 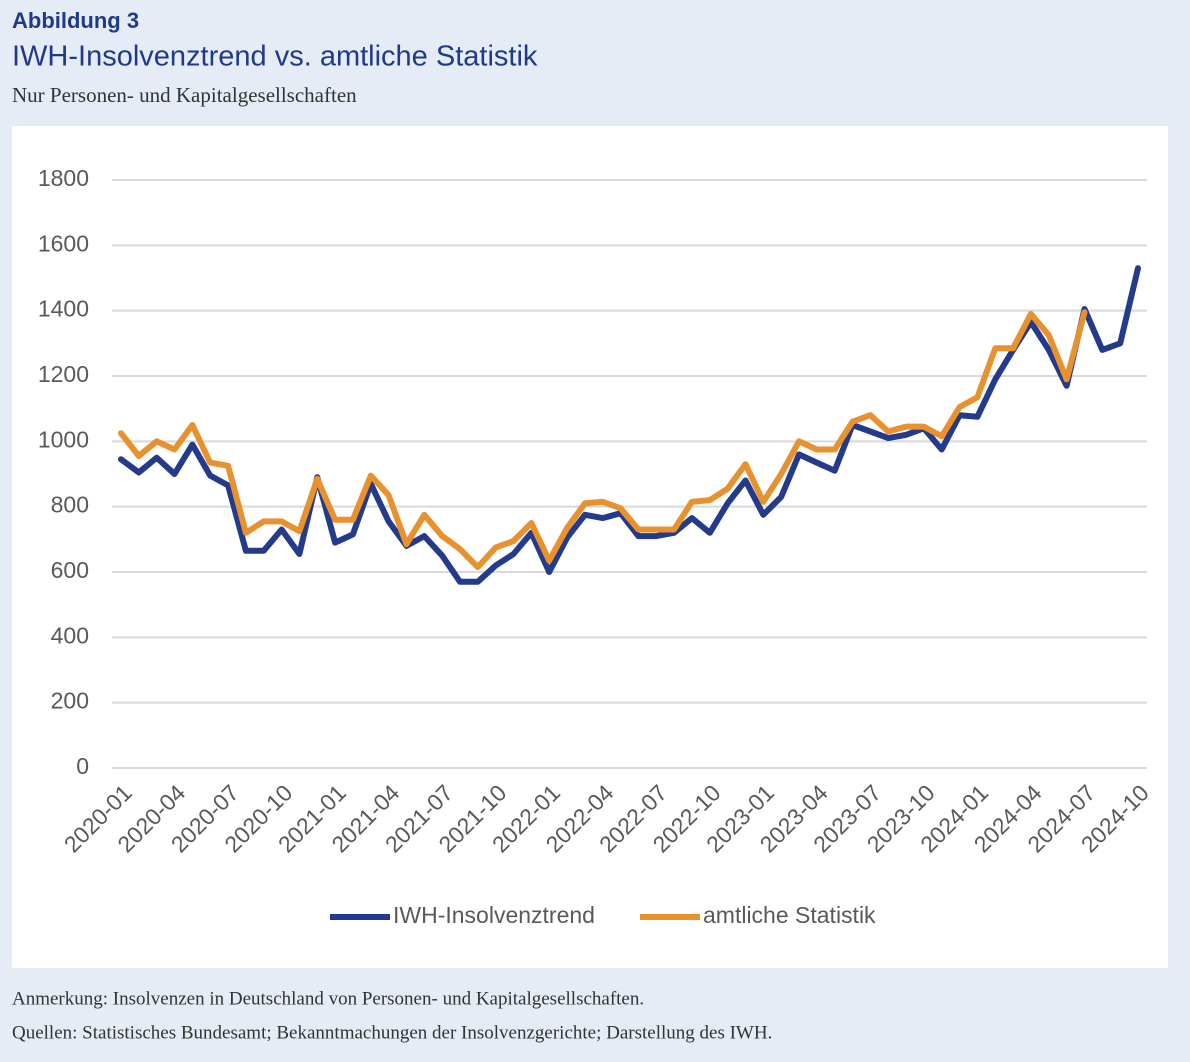 I want to click on legend-label: amtliche Statistik, so click(x=789, y=915).